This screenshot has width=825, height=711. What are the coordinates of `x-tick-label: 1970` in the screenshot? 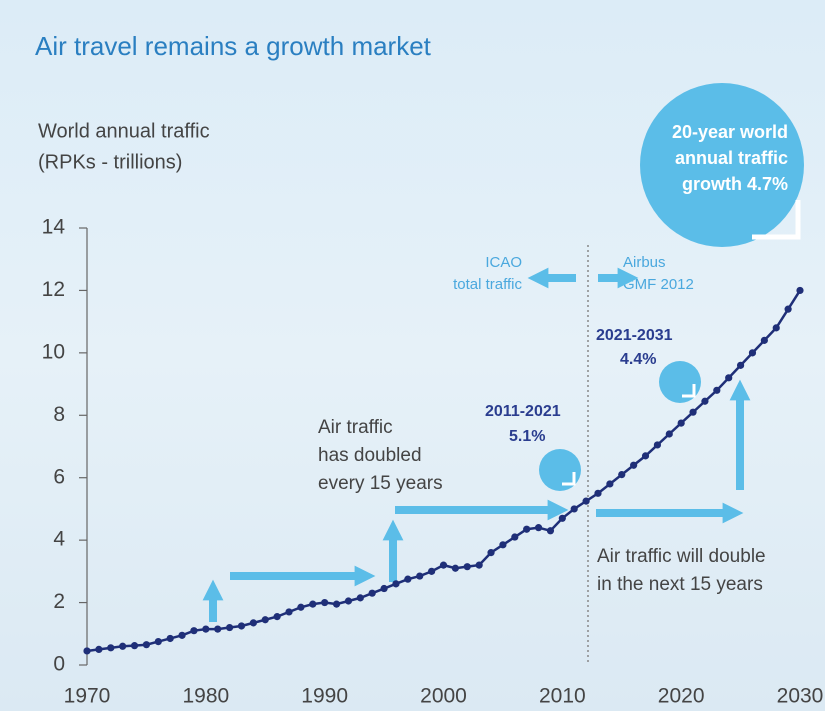 It's located at (87, 696).